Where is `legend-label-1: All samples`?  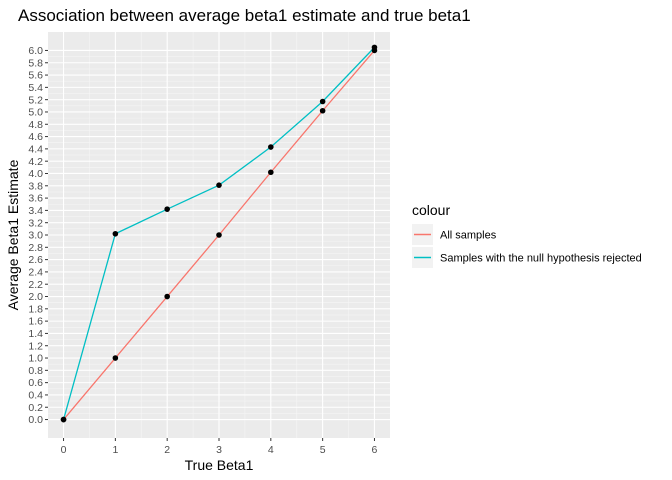 legend-label-1: All samples is located at coordinates (468, 236).